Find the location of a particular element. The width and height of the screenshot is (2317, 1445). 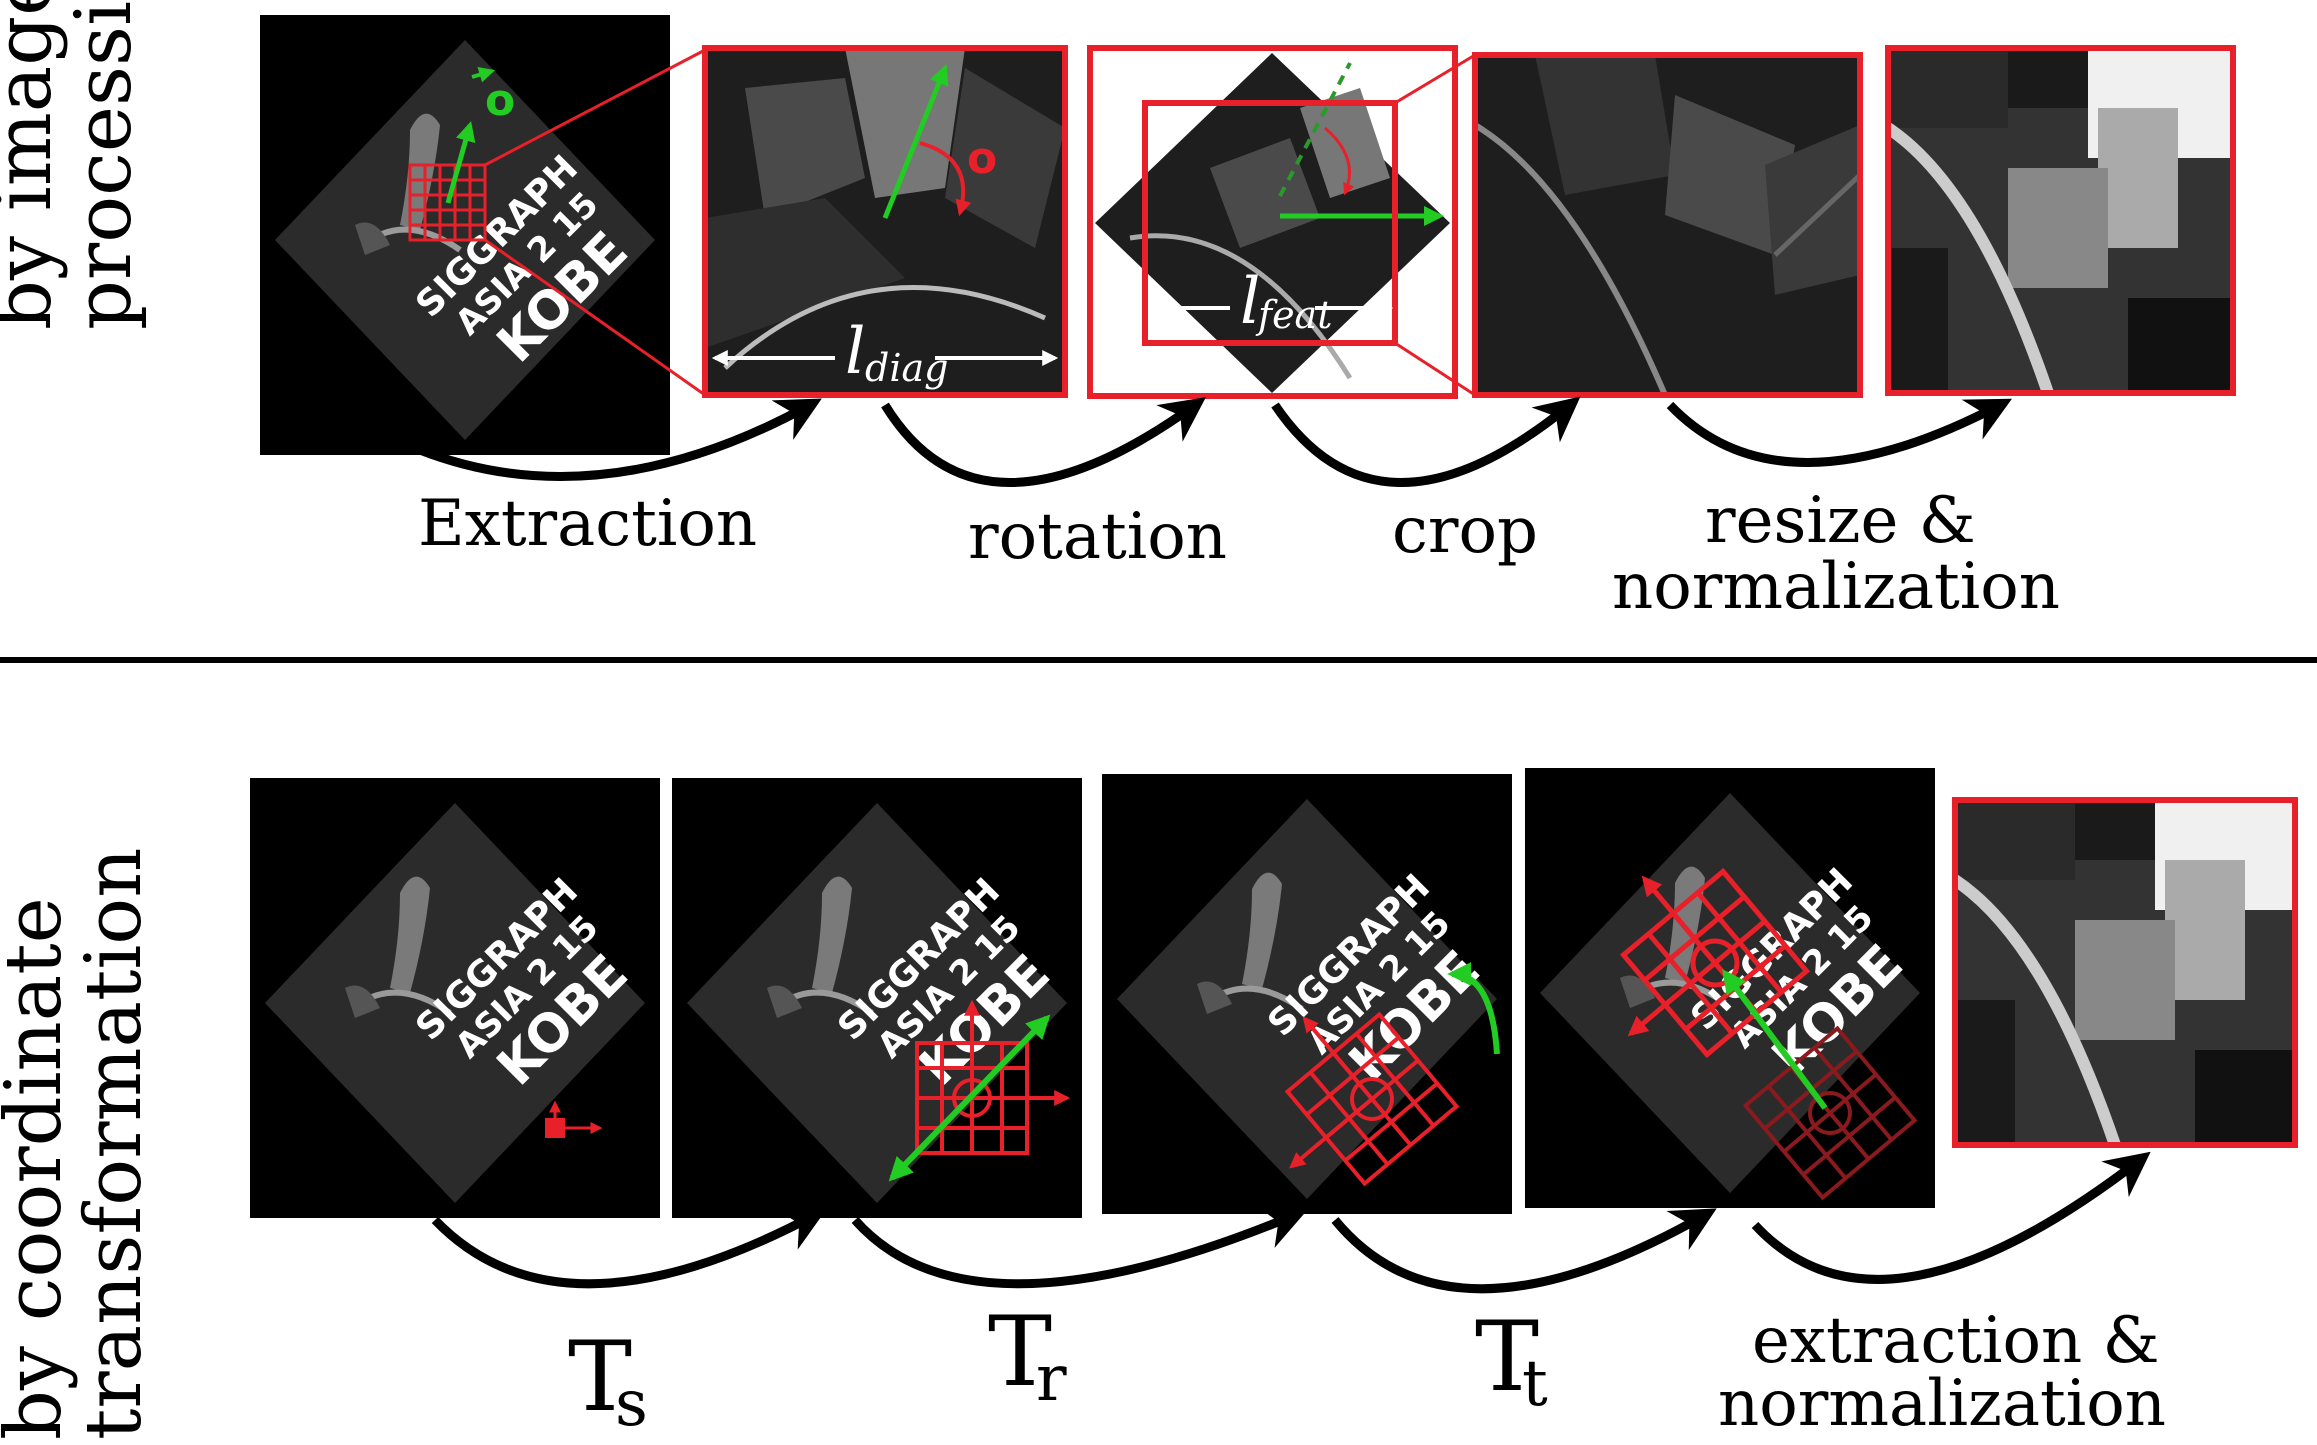

arrow-resize is located at coordinates (1839, 432).